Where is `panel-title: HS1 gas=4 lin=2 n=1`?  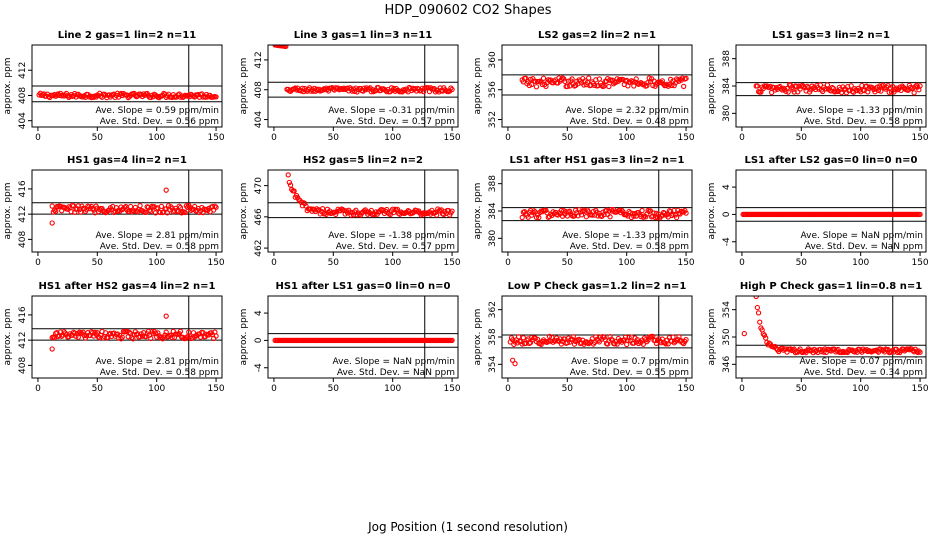
panel-title: HS1 gas=4 lin=2 n=1 is located at coordinates (127, 160).